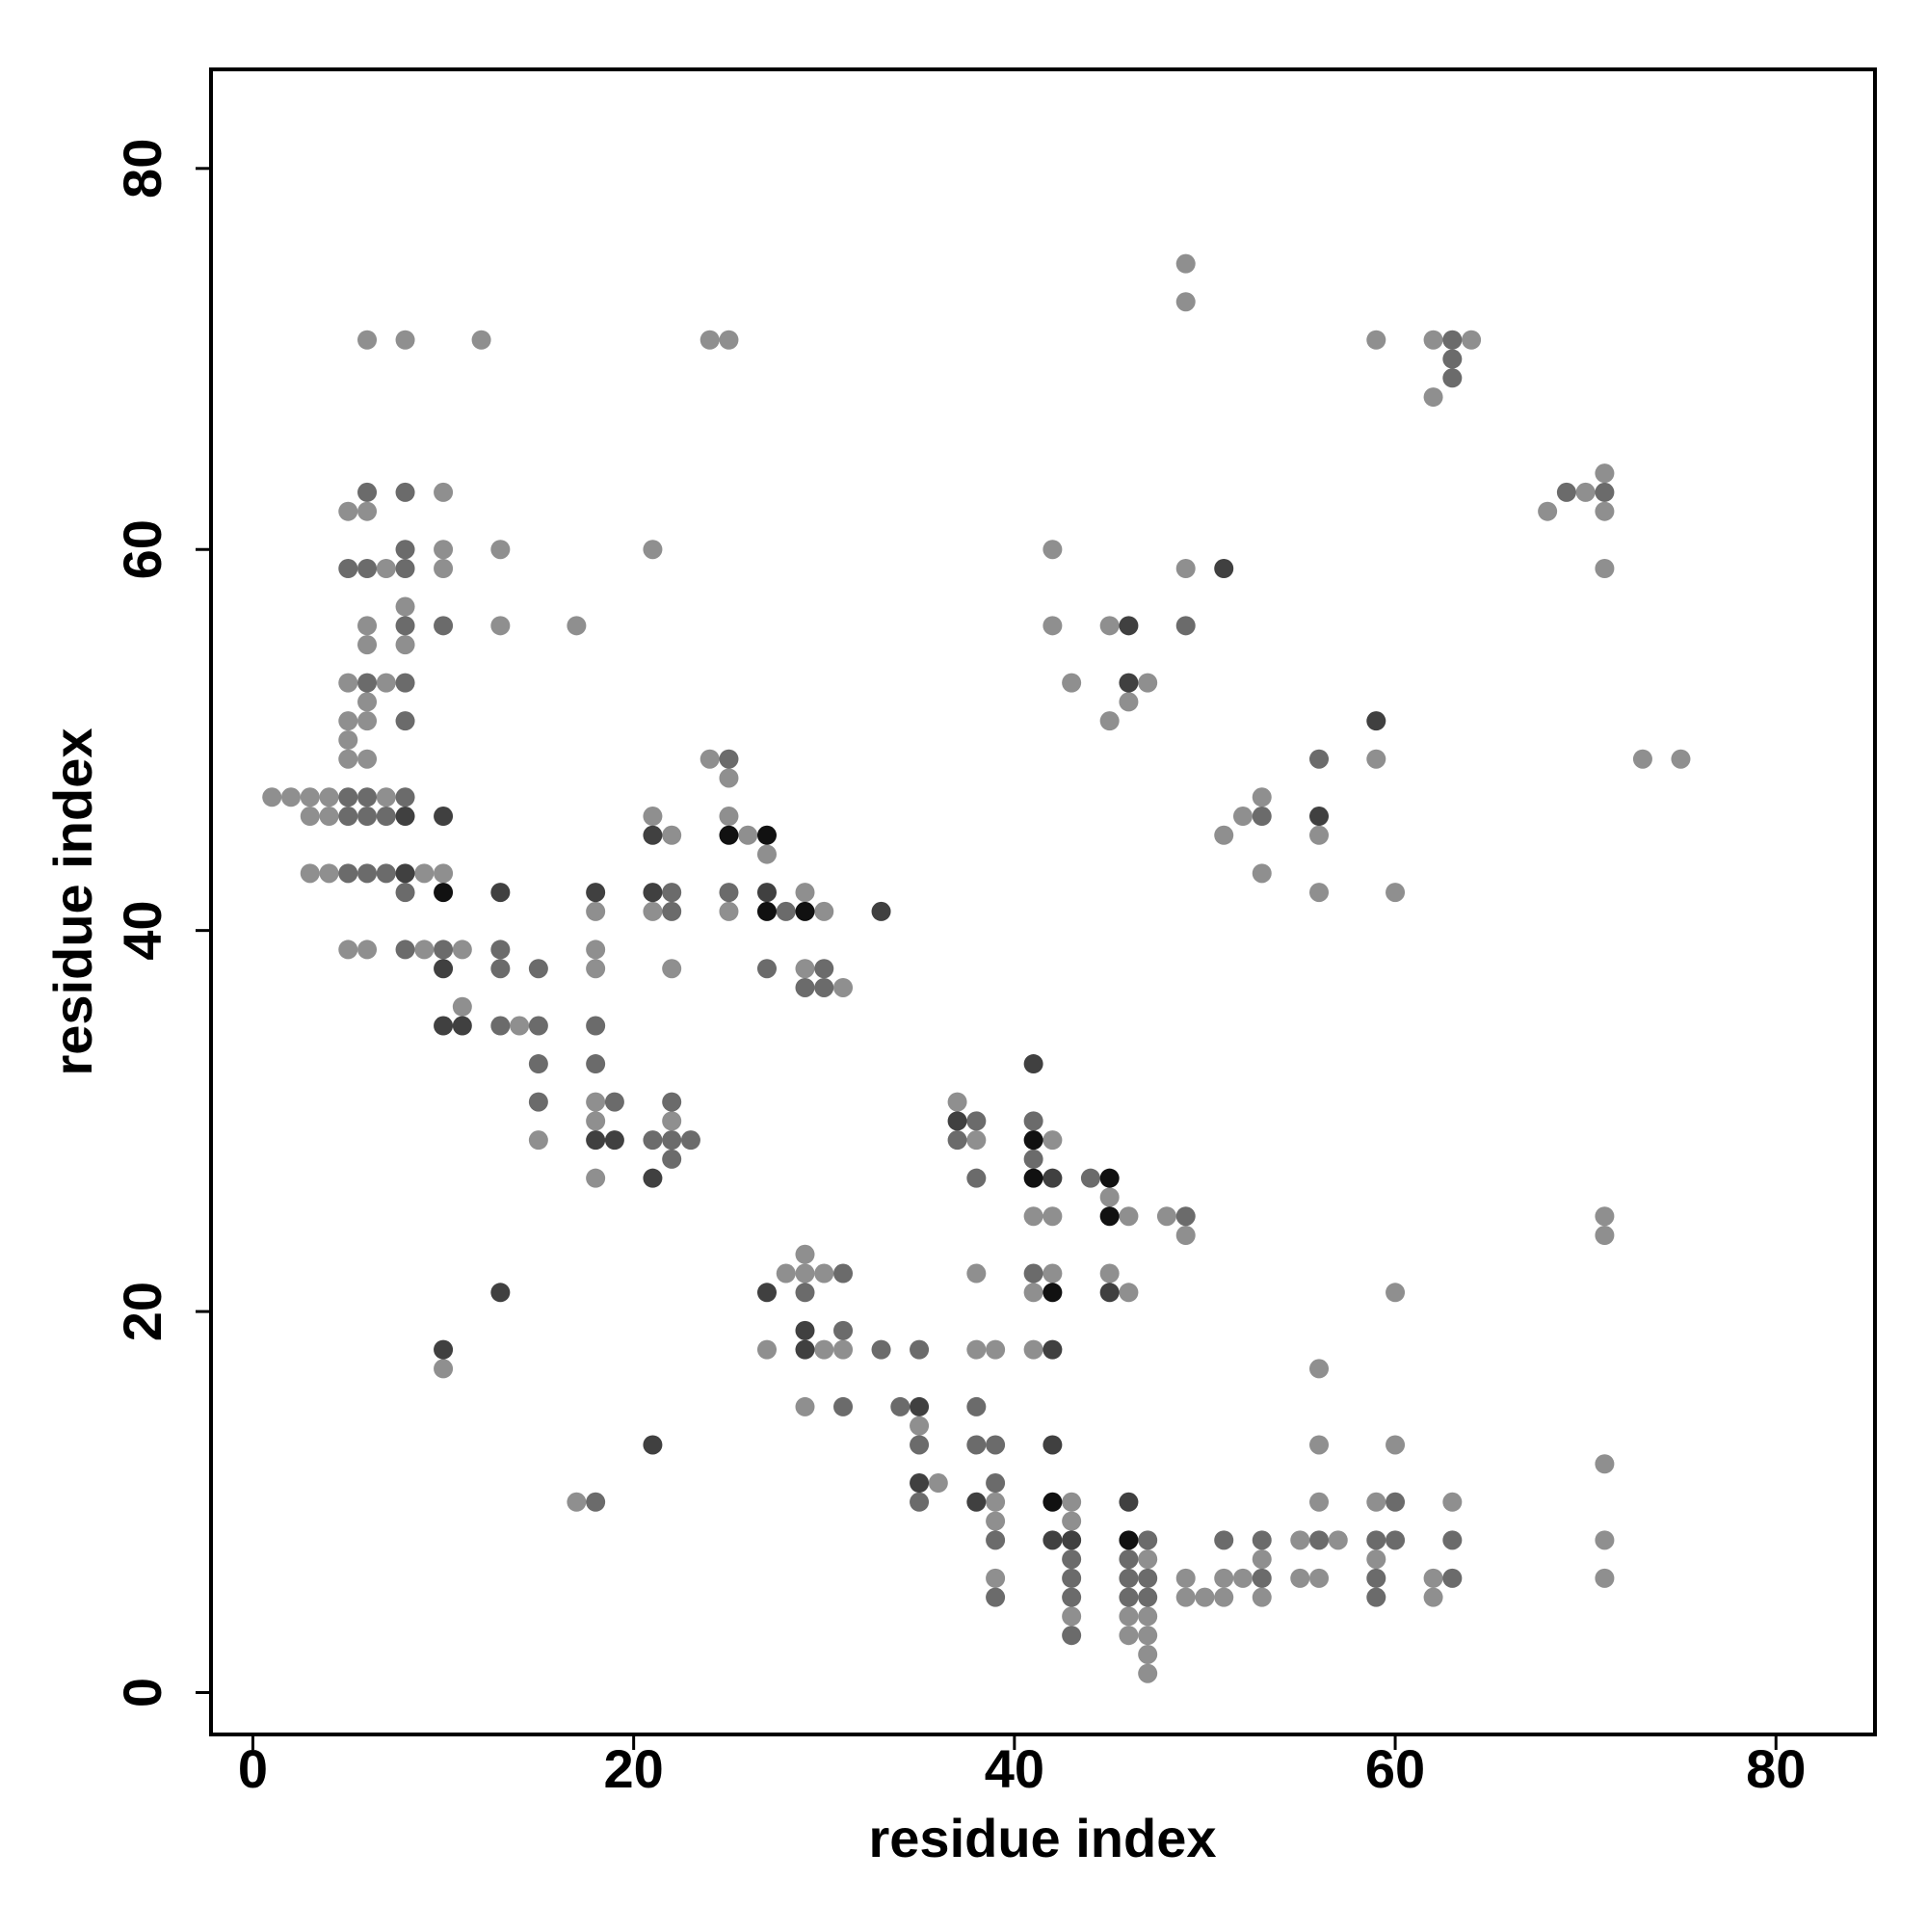 This screenshot has height=1932, width=1927. Describe the element at coordinates (1776, 1768) in the screenshot. I see `x-tick-label: 80` at that location.